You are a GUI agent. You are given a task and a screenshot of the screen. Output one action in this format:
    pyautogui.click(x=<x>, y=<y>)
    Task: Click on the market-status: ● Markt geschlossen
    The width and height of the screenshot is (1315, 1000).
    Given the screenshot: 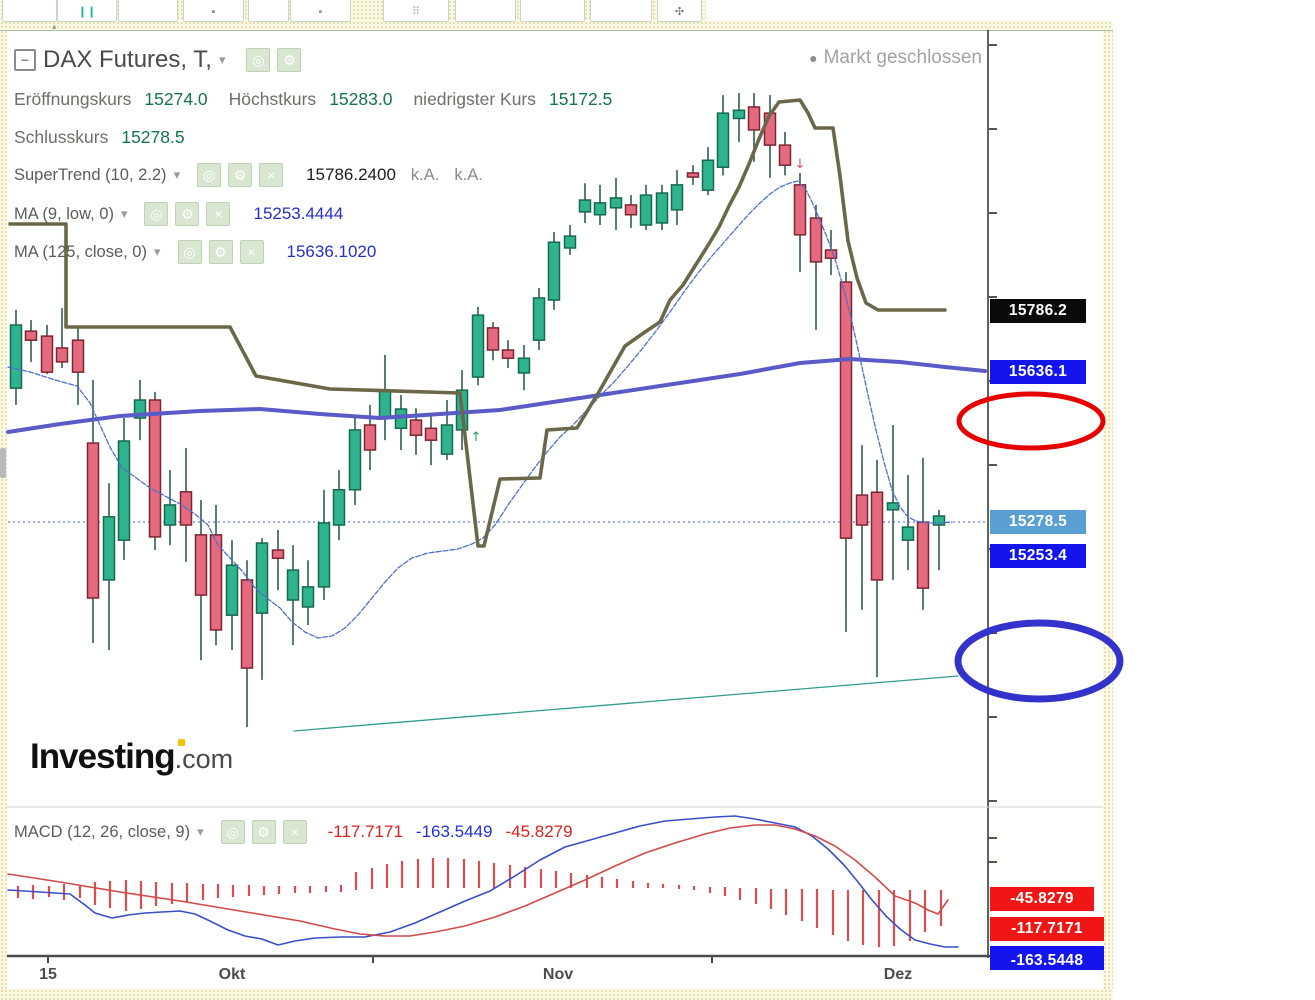 What is the action you would take?
    pyautogui.click(x=871, y=58)
    